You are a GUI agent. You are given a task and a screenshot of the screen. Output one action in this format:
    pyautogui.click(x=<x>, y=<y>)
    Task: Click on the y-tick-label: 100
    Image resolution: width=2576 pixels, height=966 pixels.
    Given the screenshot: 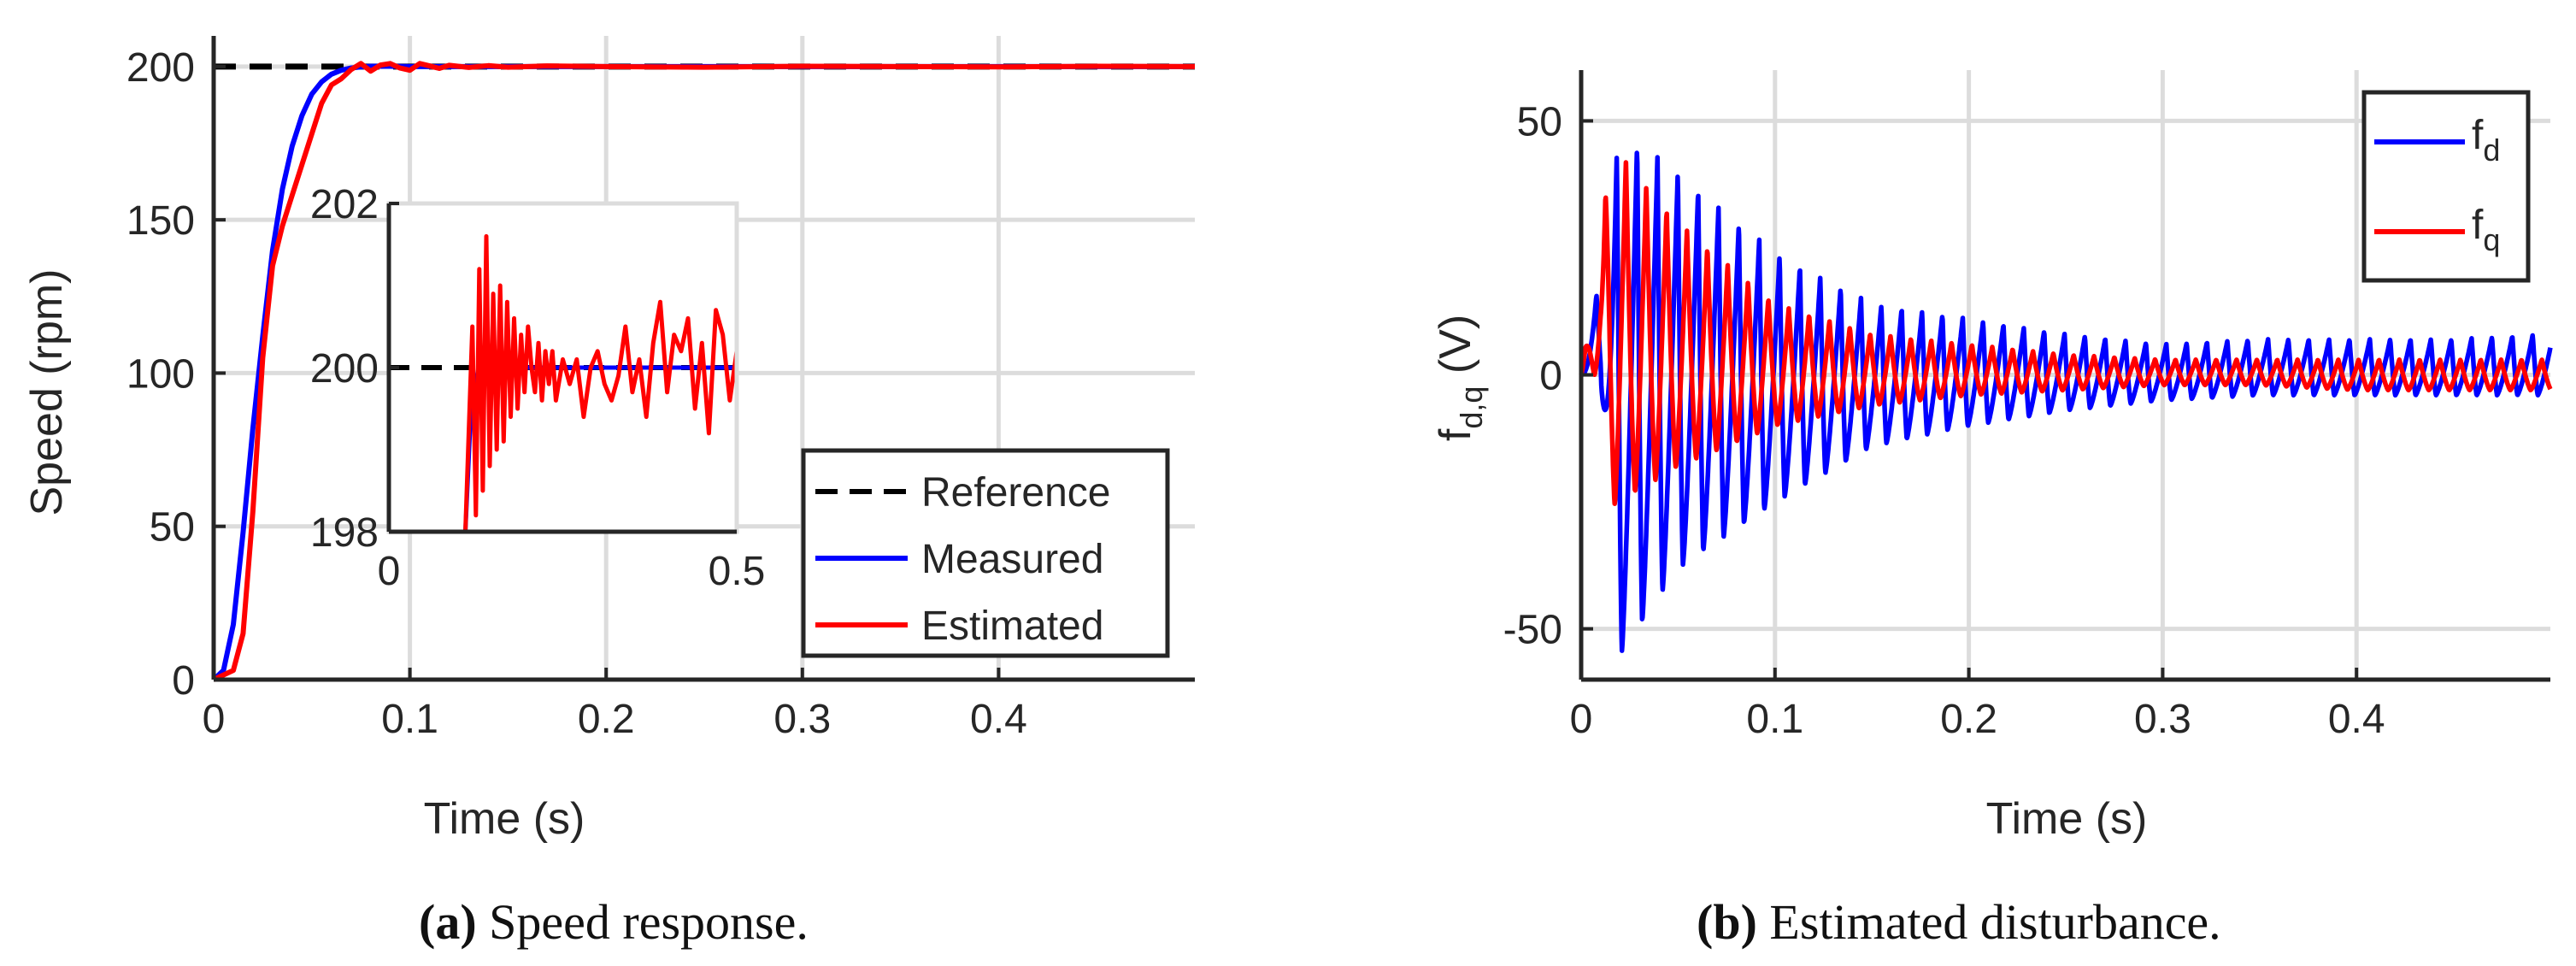 What is the action you would take?
    pyautogui.click(x=160, y=374)
    